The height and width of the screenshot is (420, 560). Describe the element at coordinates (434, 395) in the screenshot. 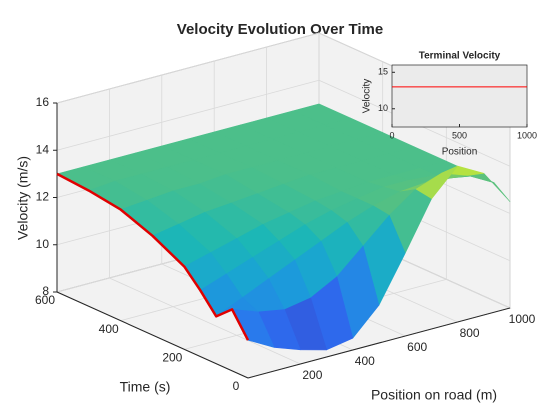

I see `x-axis-label: Position on road (m)` at that location.